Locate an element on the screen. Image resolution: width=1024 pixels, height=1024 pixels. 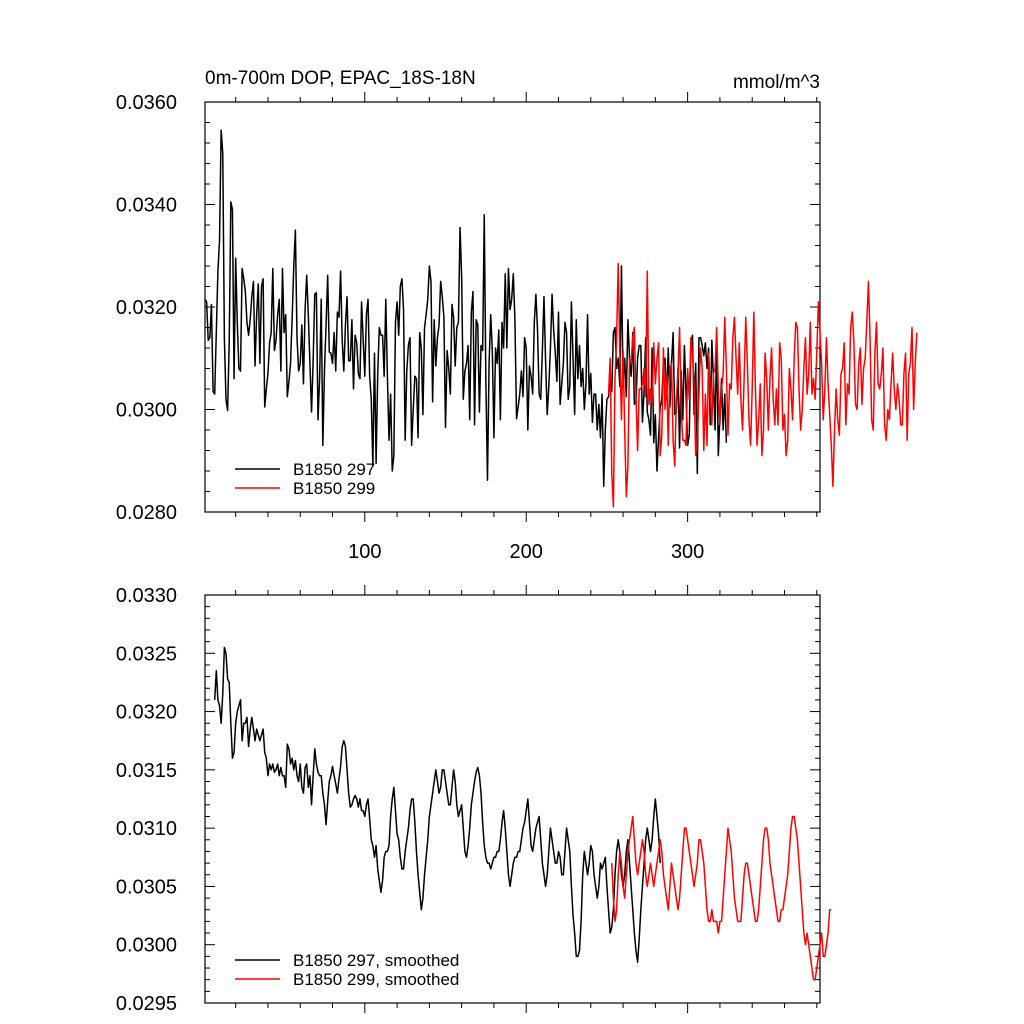
top-ytick-label: 0.0280 is located at coordinates (146, 513).